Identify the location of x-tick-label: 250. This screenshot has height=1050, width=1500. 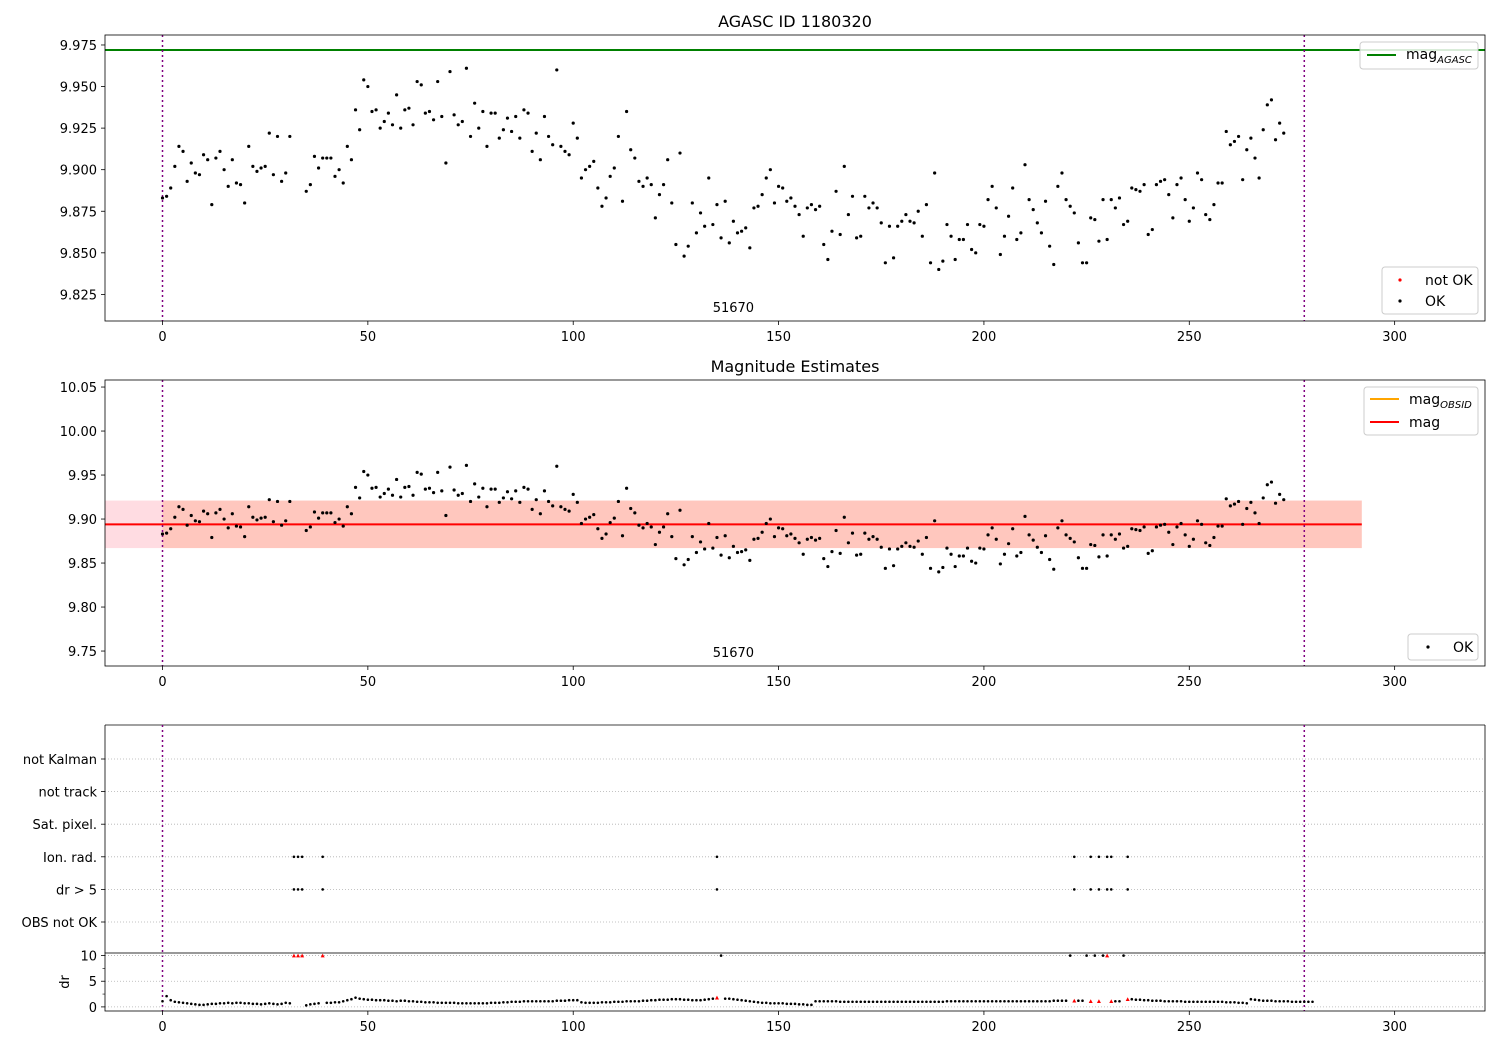
(1189, 1027).